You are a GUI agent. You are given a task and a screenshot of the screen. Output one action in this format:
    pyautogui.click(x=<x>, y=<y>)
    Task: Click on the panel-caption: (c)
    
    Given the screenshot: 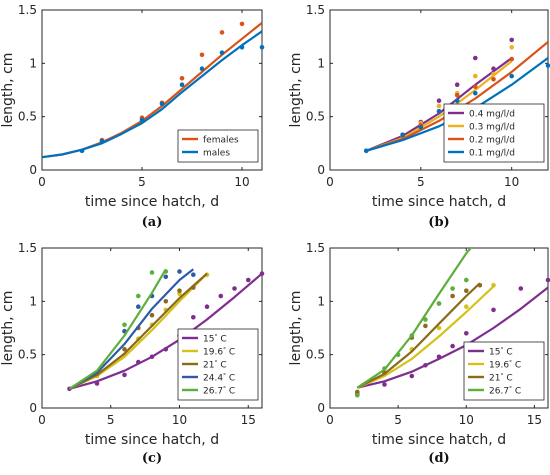 What is the action you would take?
    pyautogui.click(x=152, y=458)
    